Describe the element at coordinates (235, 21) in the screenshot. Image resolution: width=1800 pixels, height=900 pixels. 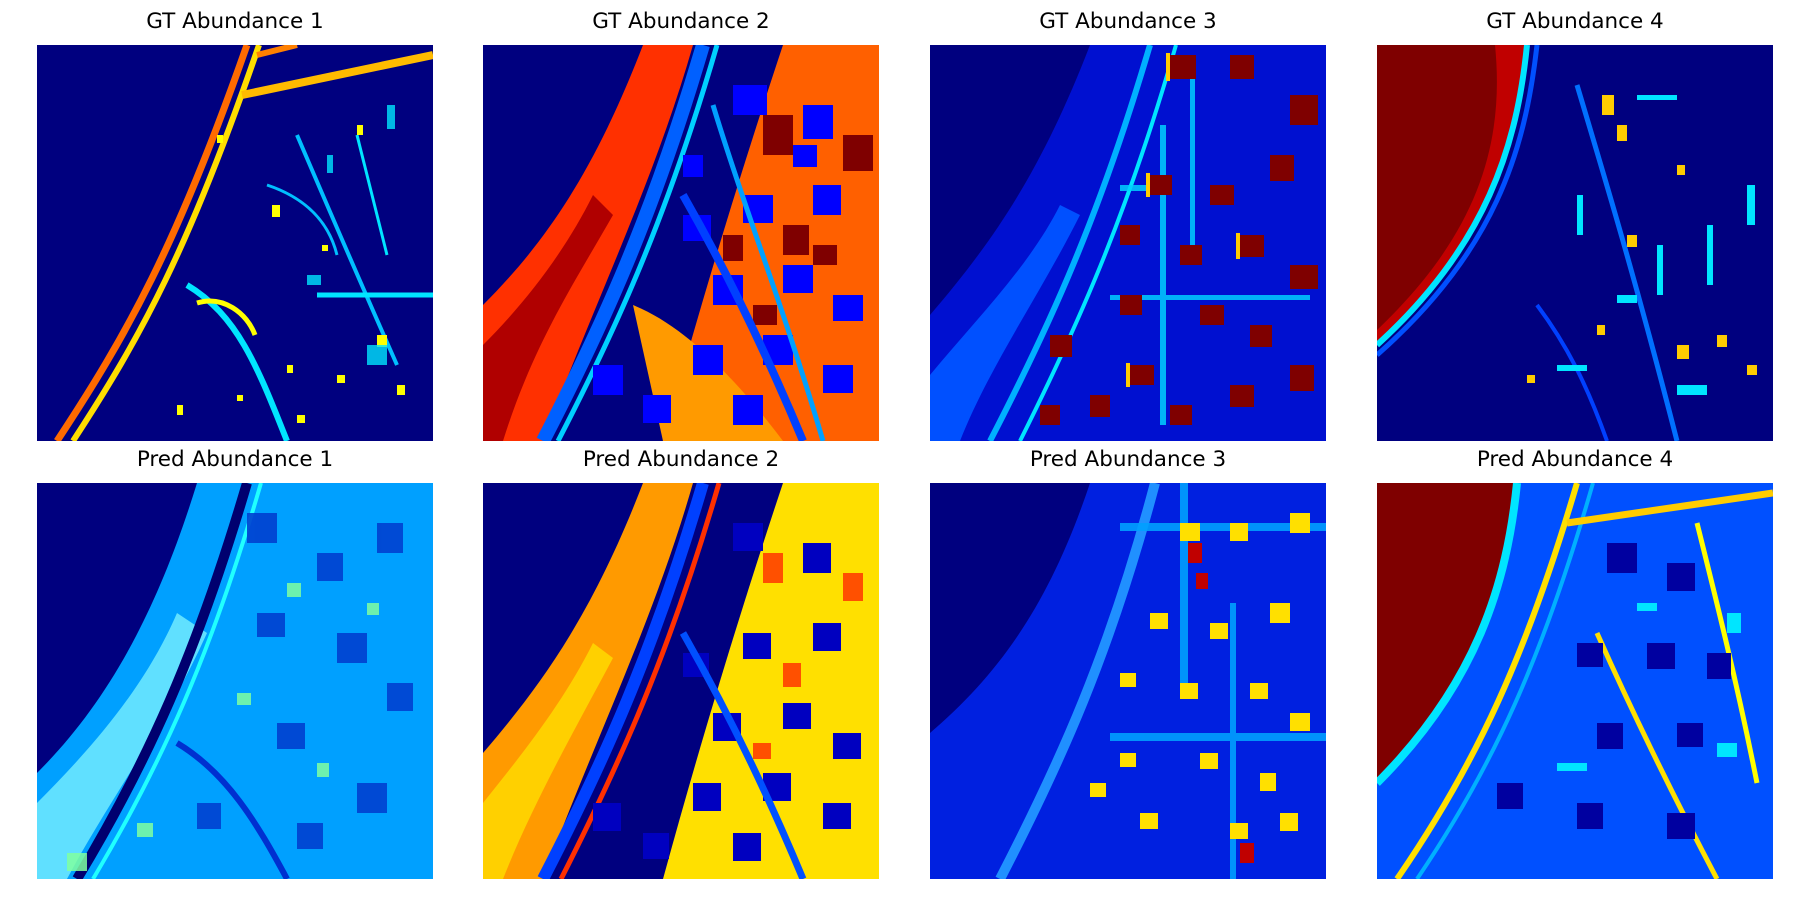
I see `panel-title: GT Abundance 1` at that location.